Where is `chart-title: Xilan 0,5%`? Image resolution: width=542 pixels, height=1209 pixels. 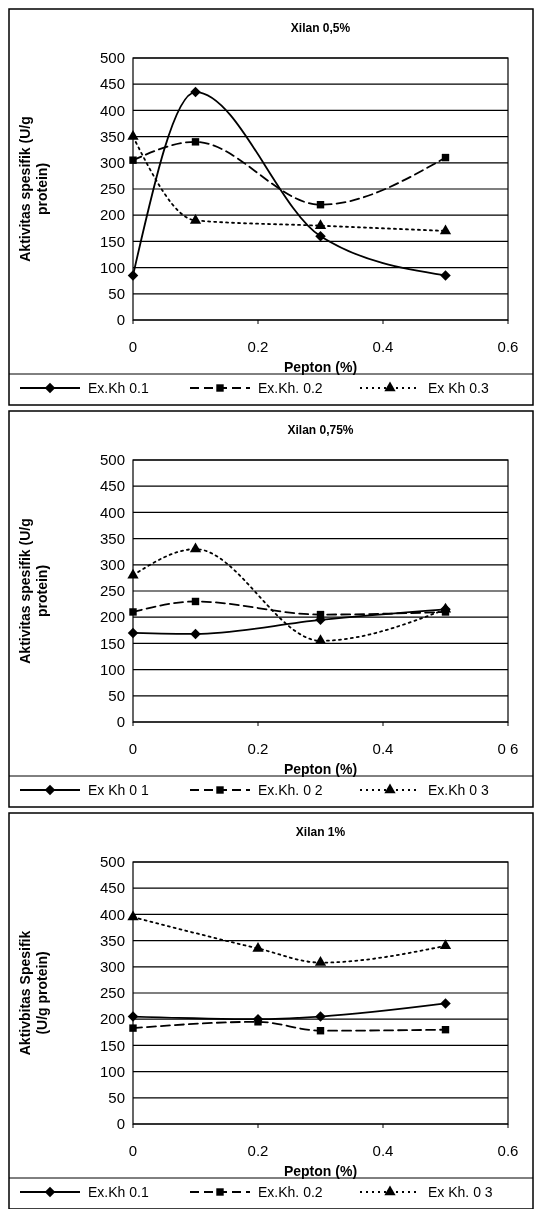
chart-title: Xilan 0,5% is located at coordinates (320, 28).